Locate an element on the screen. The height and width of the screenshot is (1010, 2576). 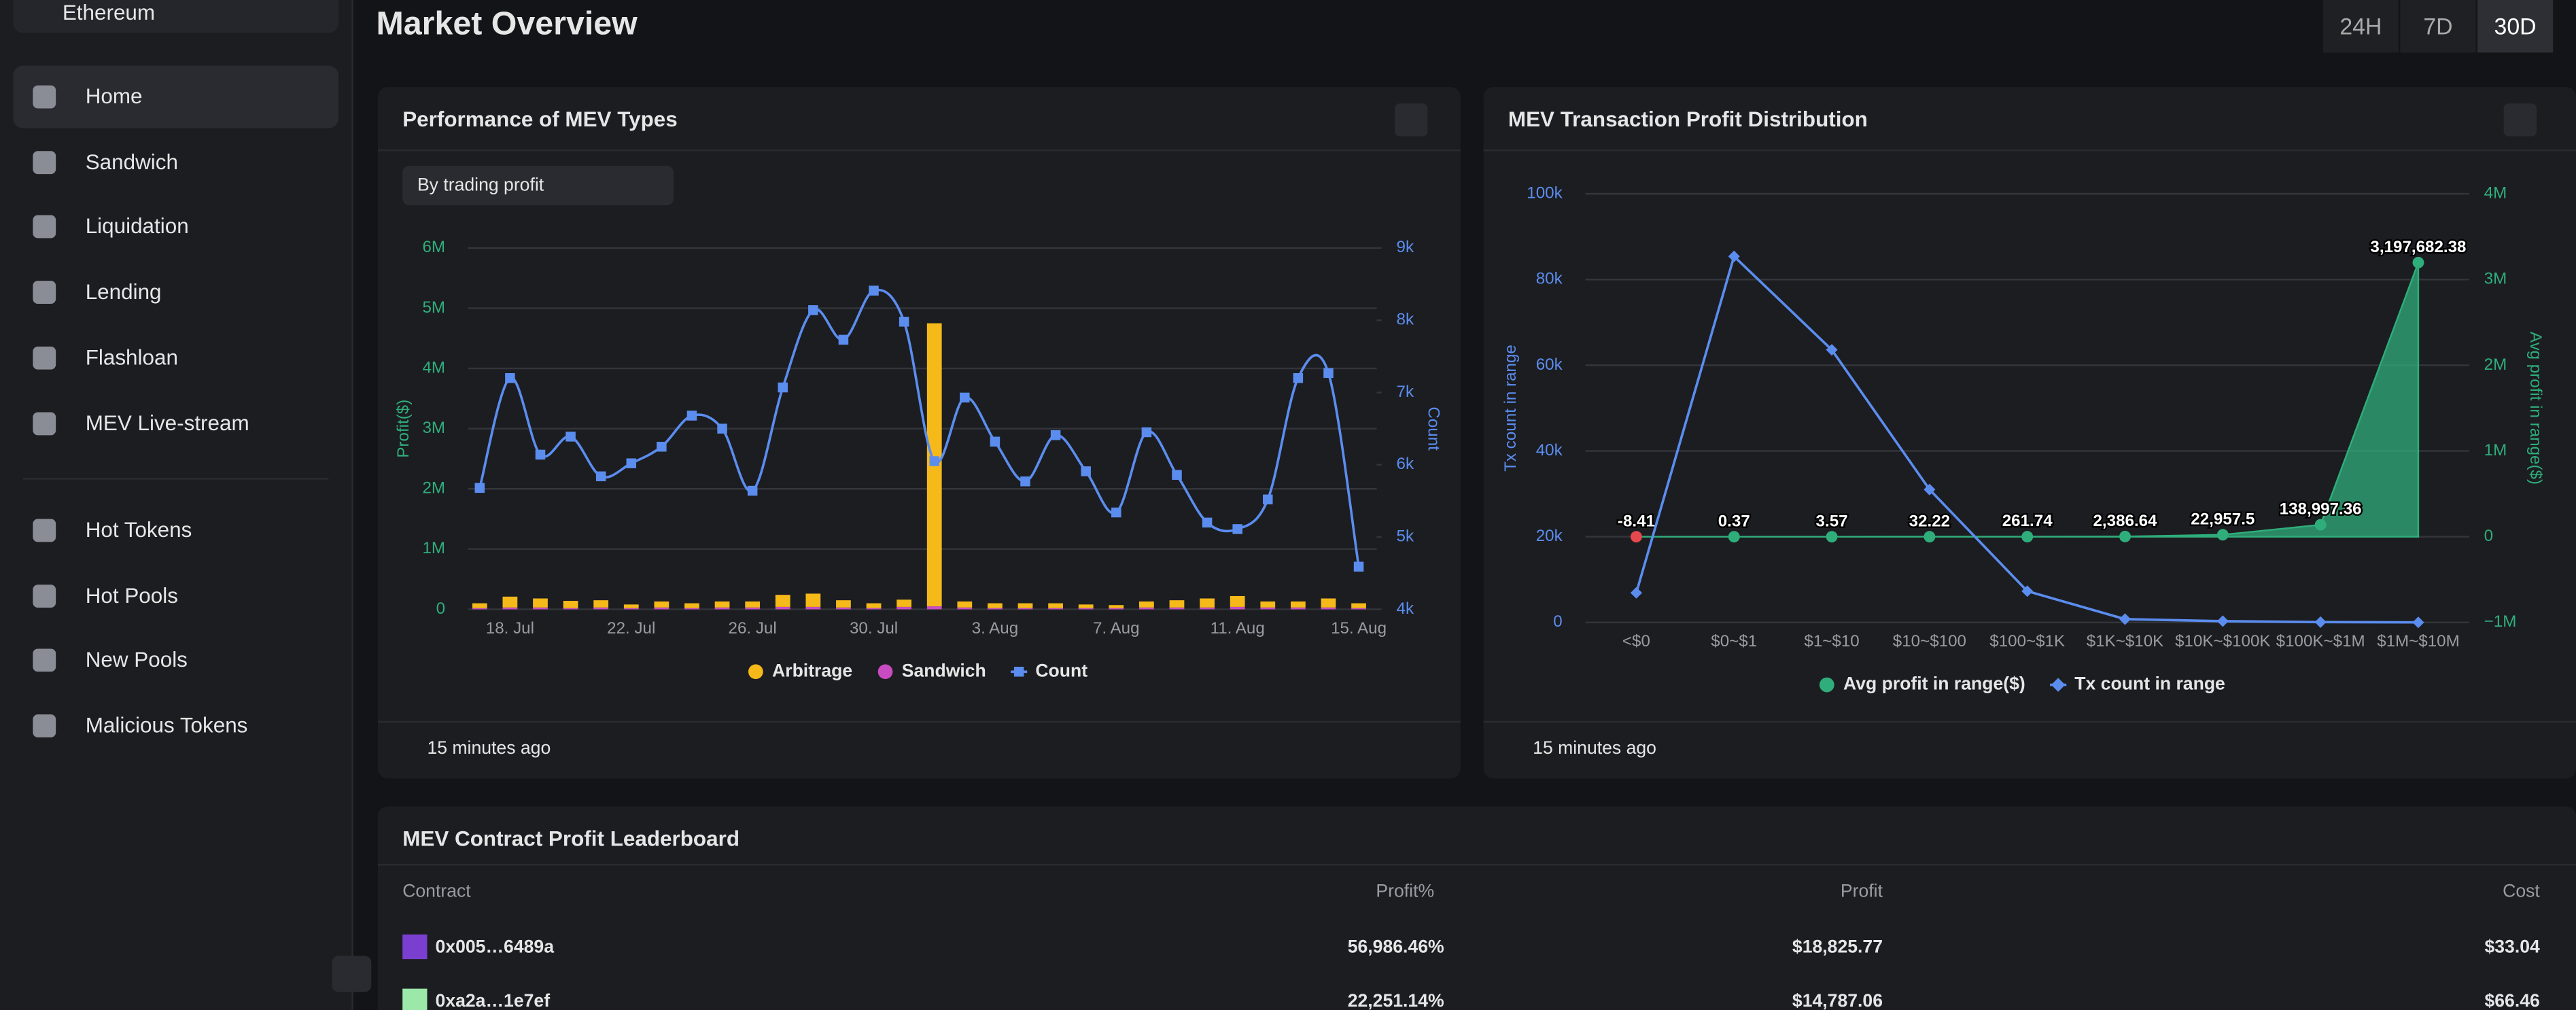
y2-tick-label: 8k is located at coordinates (1405, 320).